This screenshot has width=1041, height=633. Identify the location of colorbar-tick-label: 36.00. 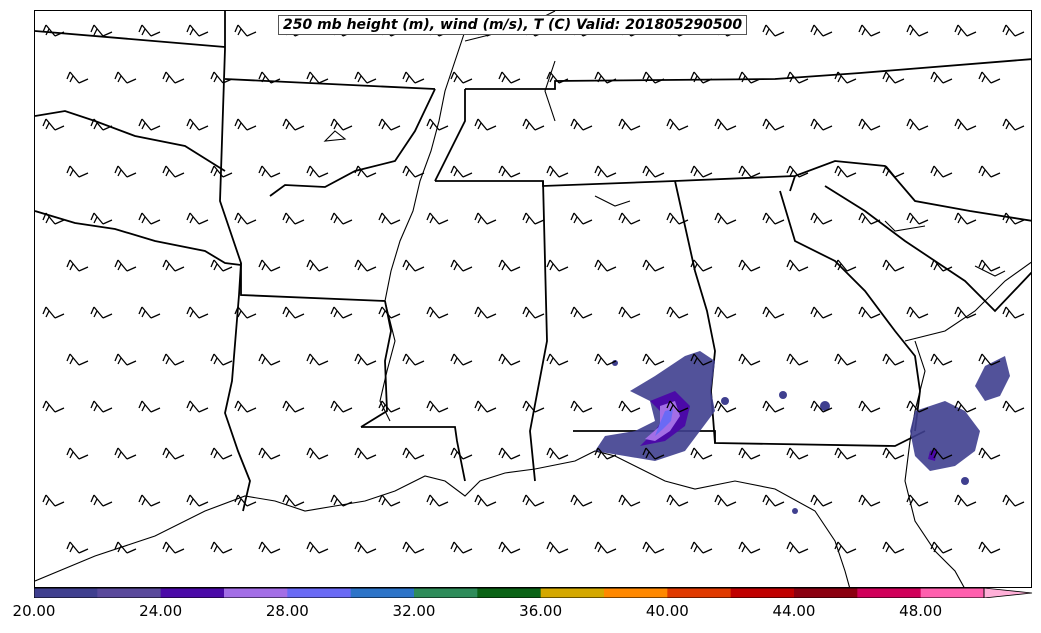
(541, 611).